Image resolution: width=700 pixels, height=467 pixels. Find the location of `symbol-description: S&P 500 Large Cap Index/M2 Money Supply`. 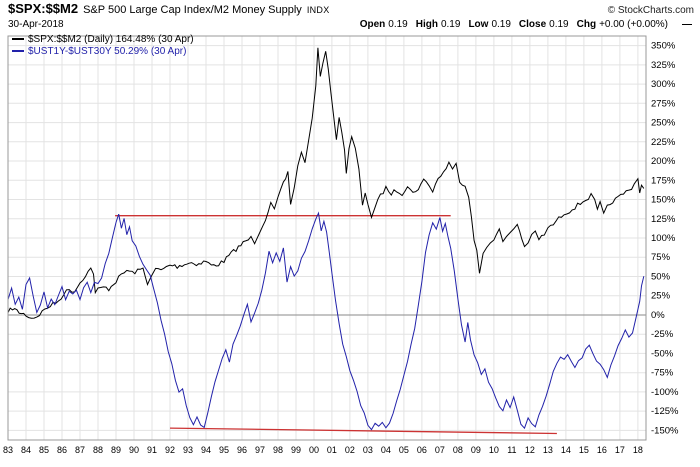

symbol-description: S&P 500 Large Cap Index/M2 Money Supply is located at coordinates (192, 10).